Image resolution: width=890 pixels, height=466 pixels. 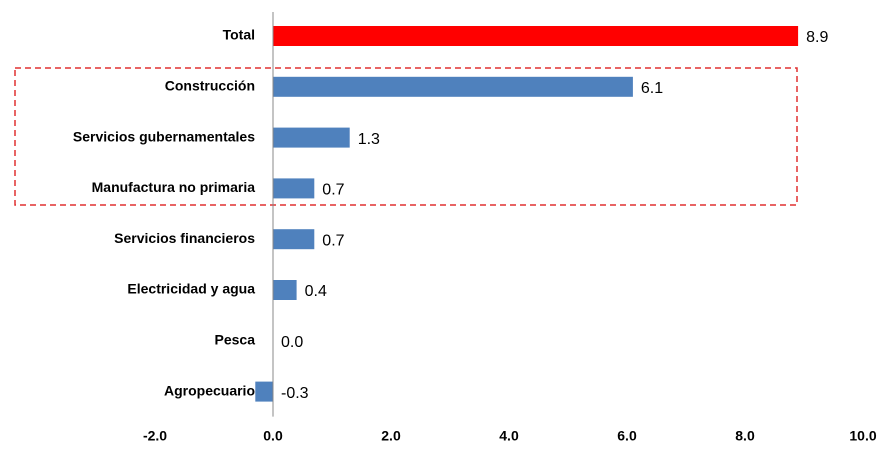 I want to click on x-tick-label: 2.0, so click(x=391, y=436).